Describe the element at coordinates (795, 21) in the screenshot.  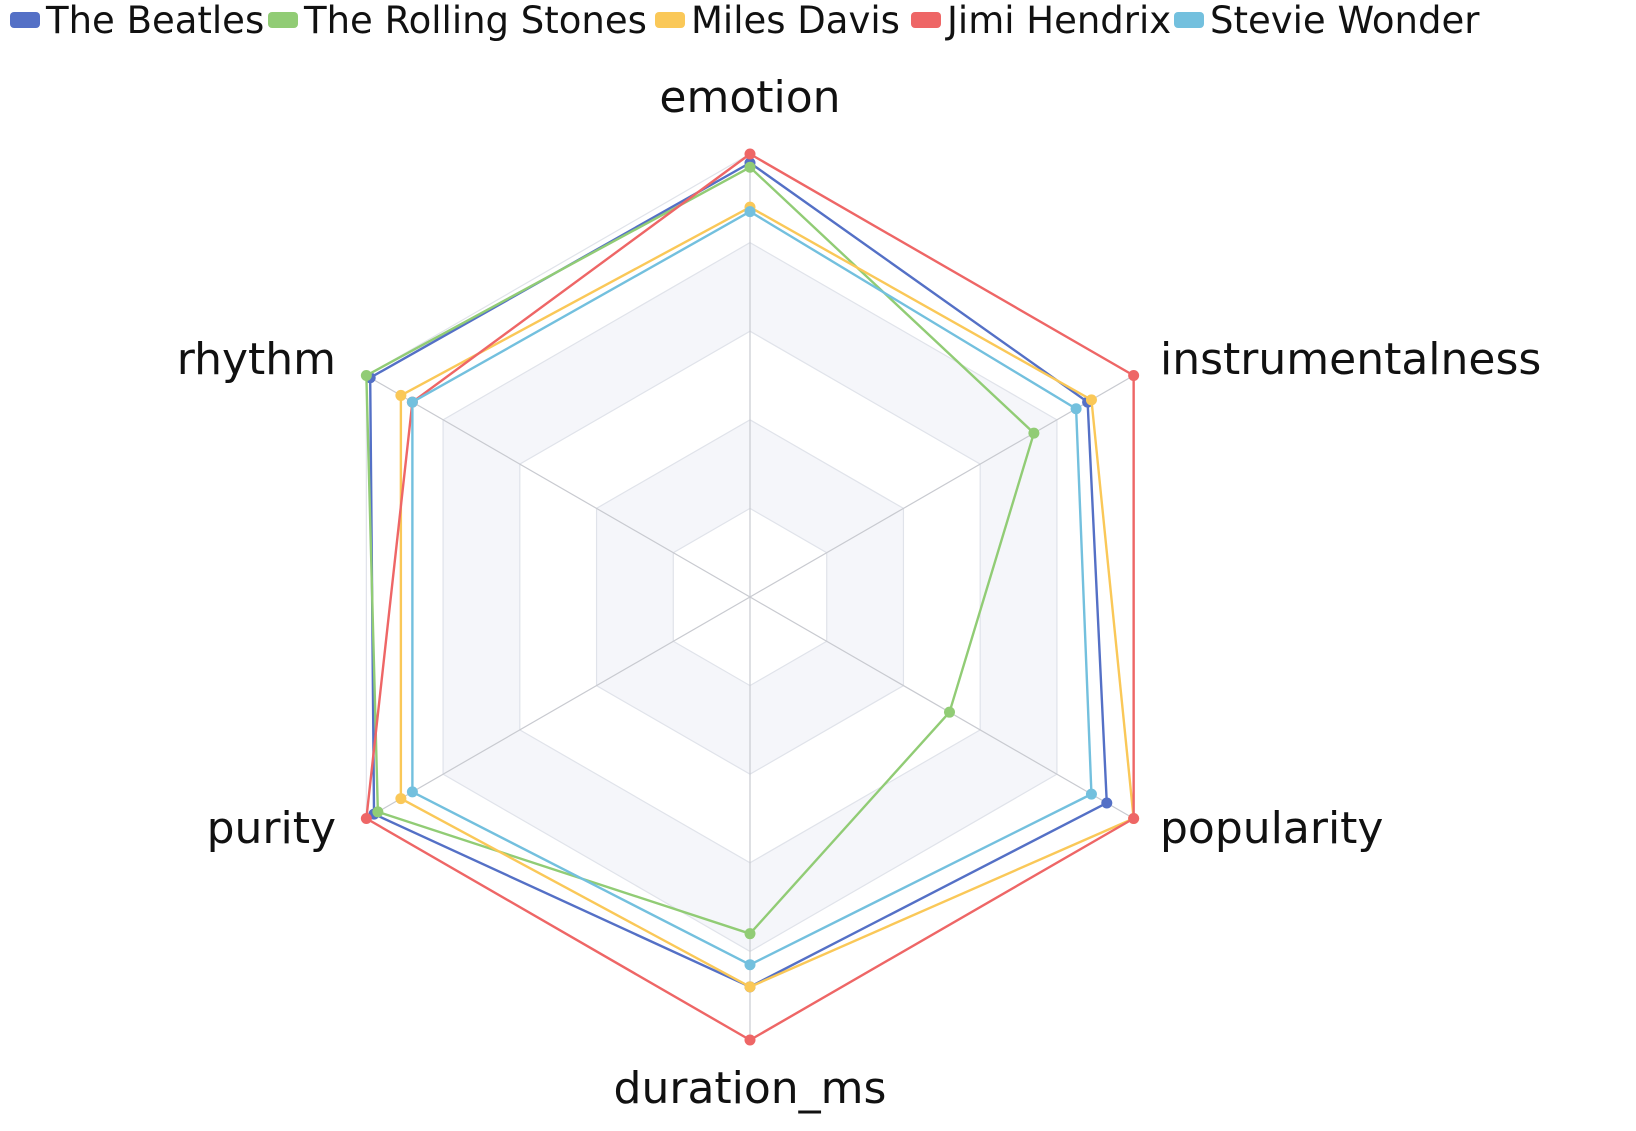
I see `legend-label: Miles Davis` at that location.